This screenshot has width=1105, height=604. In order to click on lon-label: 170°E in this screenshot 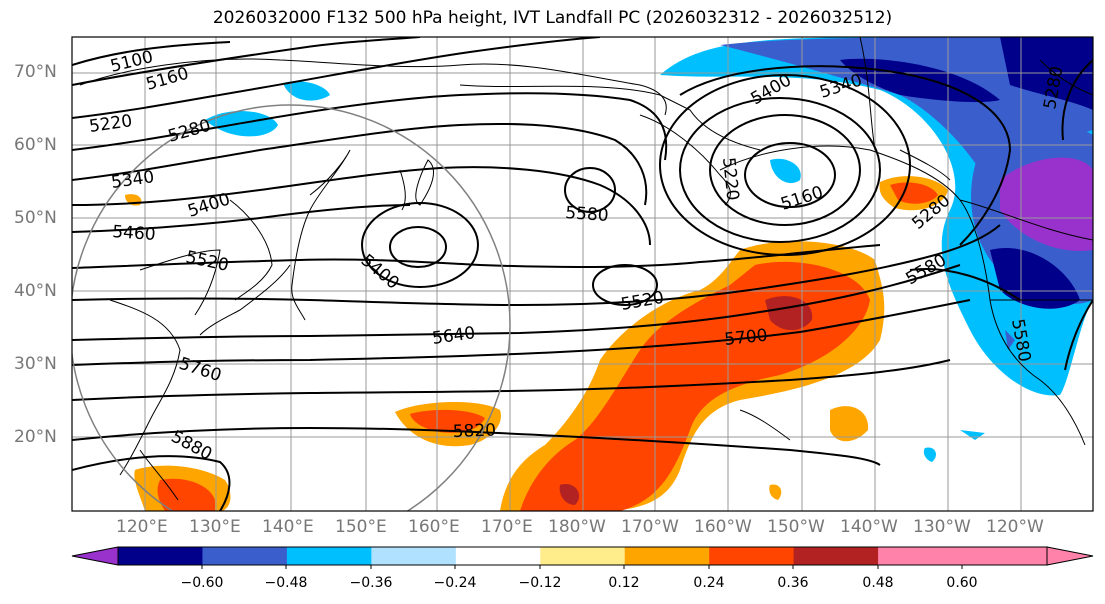, I will do `click(507, 527)`.